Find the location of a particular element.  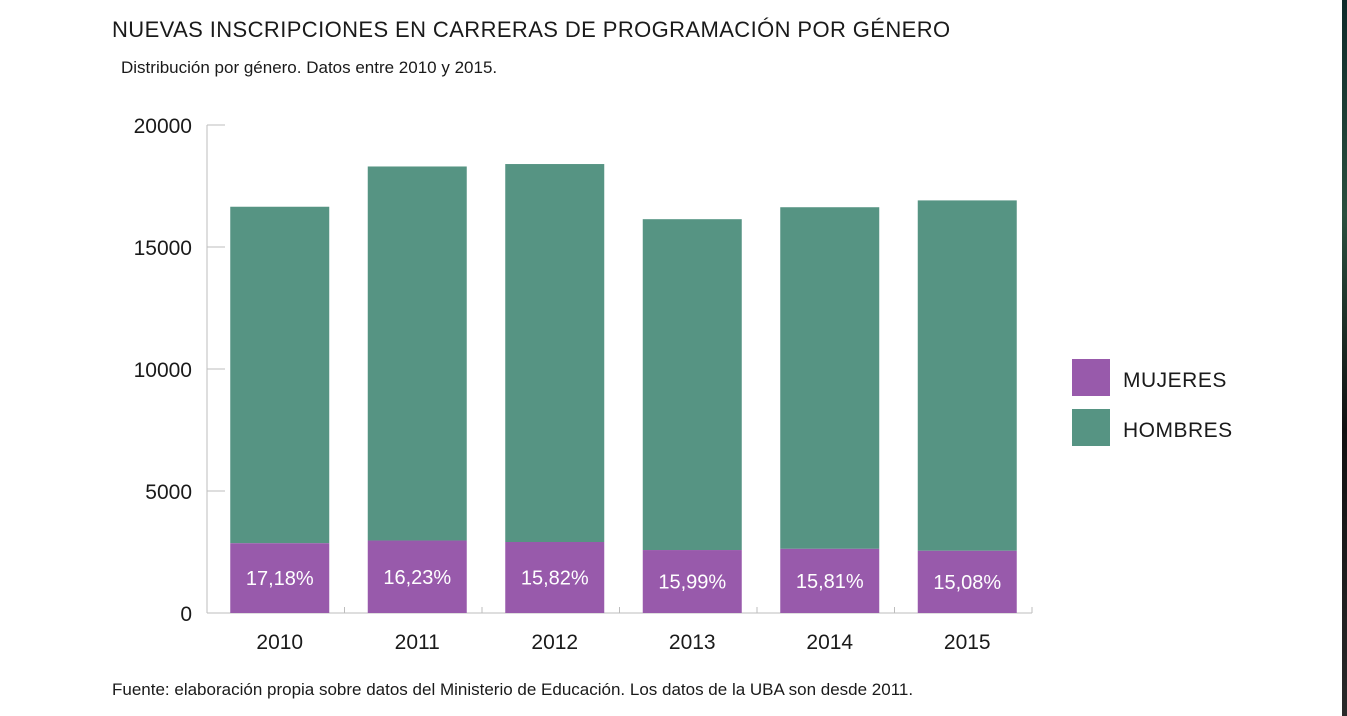

y-tick-label: 20000 is located at coordinates (163, 126).